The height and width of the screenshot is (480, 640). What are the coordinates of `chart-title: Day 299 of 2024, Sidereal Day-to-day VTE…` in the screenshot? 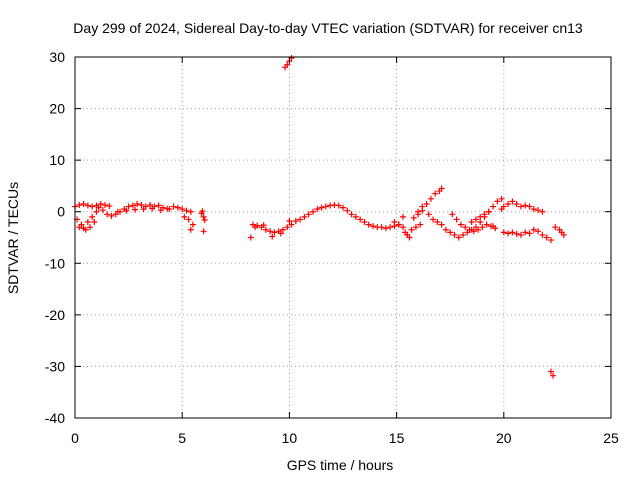 It's located at (328, 28).